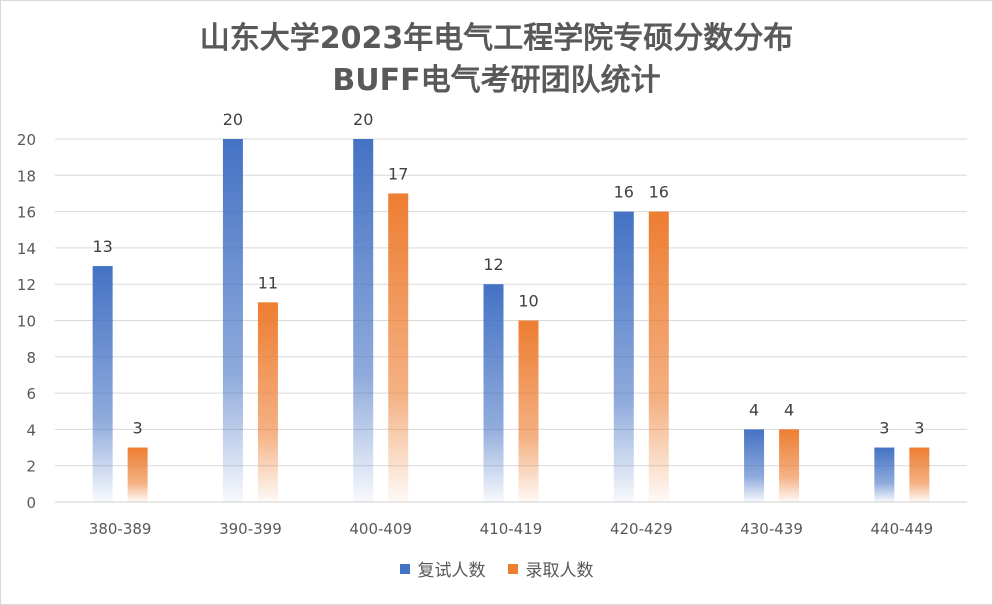  What do you see at coordinates (26, 249) in the screenshot?
I see `y-tick-label: 14` at bounding box center [26, 249].